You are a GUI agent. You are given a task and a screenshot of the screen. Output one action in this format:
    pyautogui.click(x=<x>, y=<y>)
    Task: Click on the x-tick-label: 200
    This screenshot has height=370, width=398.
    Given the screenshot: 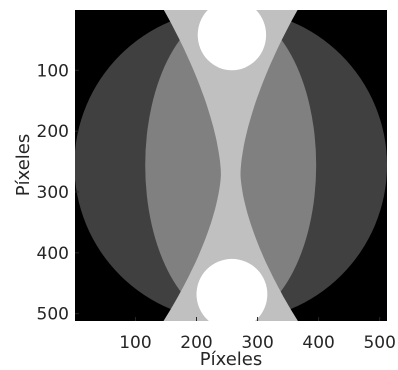 What is the action you would take?
    pyautogui.click(x=196, y=343)
    